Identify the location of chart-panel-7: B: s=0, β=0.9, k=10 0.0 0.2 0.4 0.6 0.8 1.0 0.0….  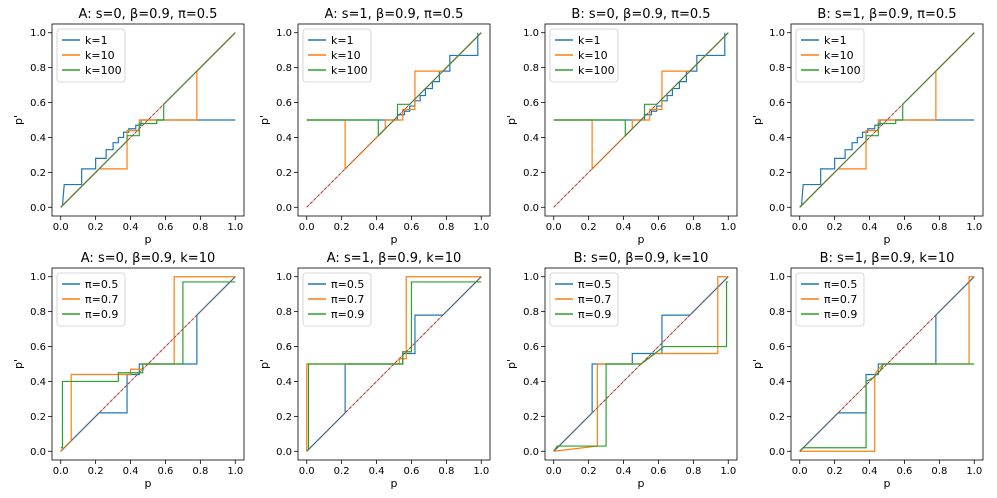
(621, 370).